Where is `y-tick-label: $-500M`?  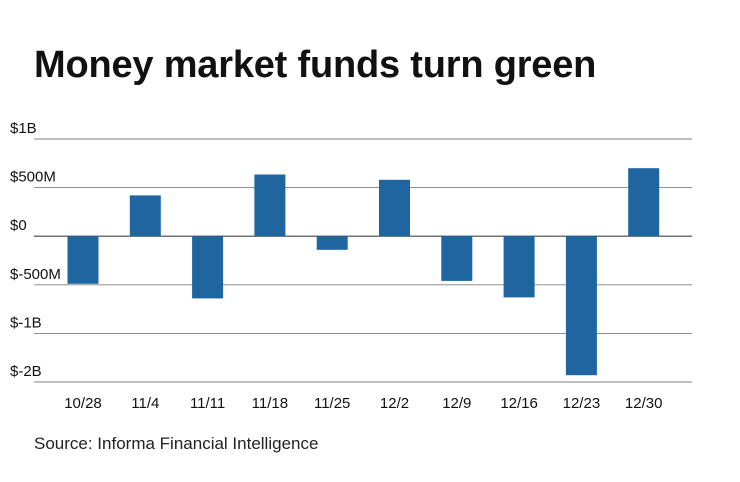
y-tick-label: $-500M is located at coordinates (35, 274).